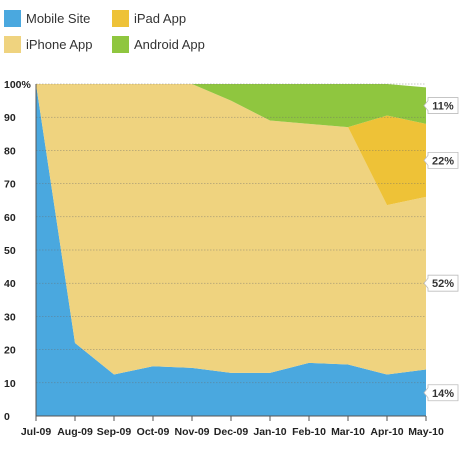 This screenshot has height=475, width=462. Describe the element at coordinates (75, 432) in the screenshot. I see `x-tick-label: Aug-09` at that location.